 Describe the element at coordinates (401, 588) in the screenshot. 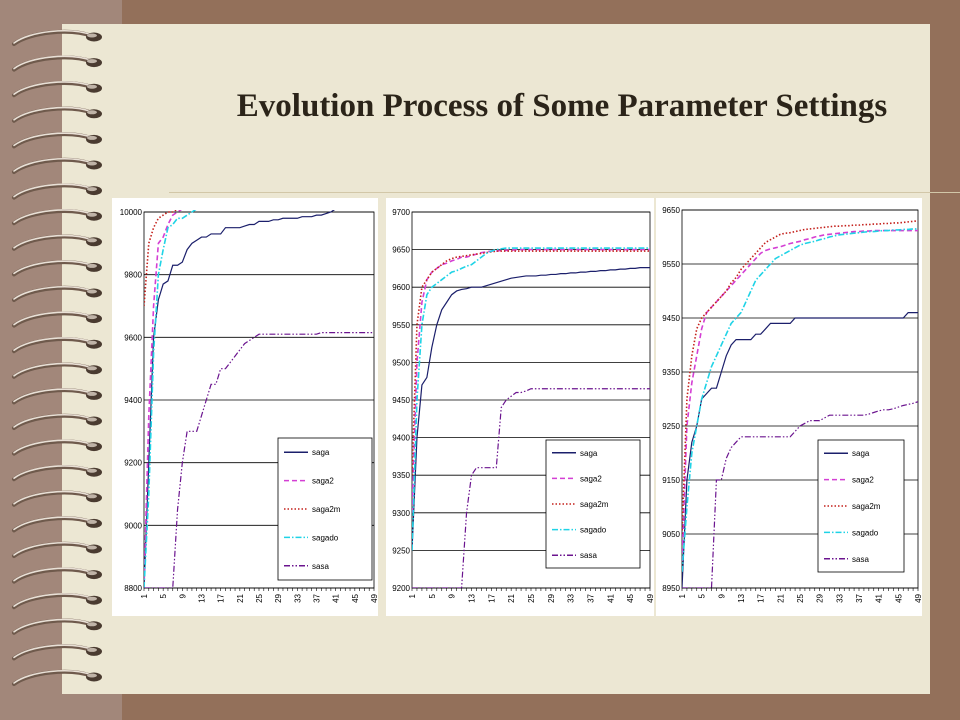

I see `y-tick-label: 9200` at that location.